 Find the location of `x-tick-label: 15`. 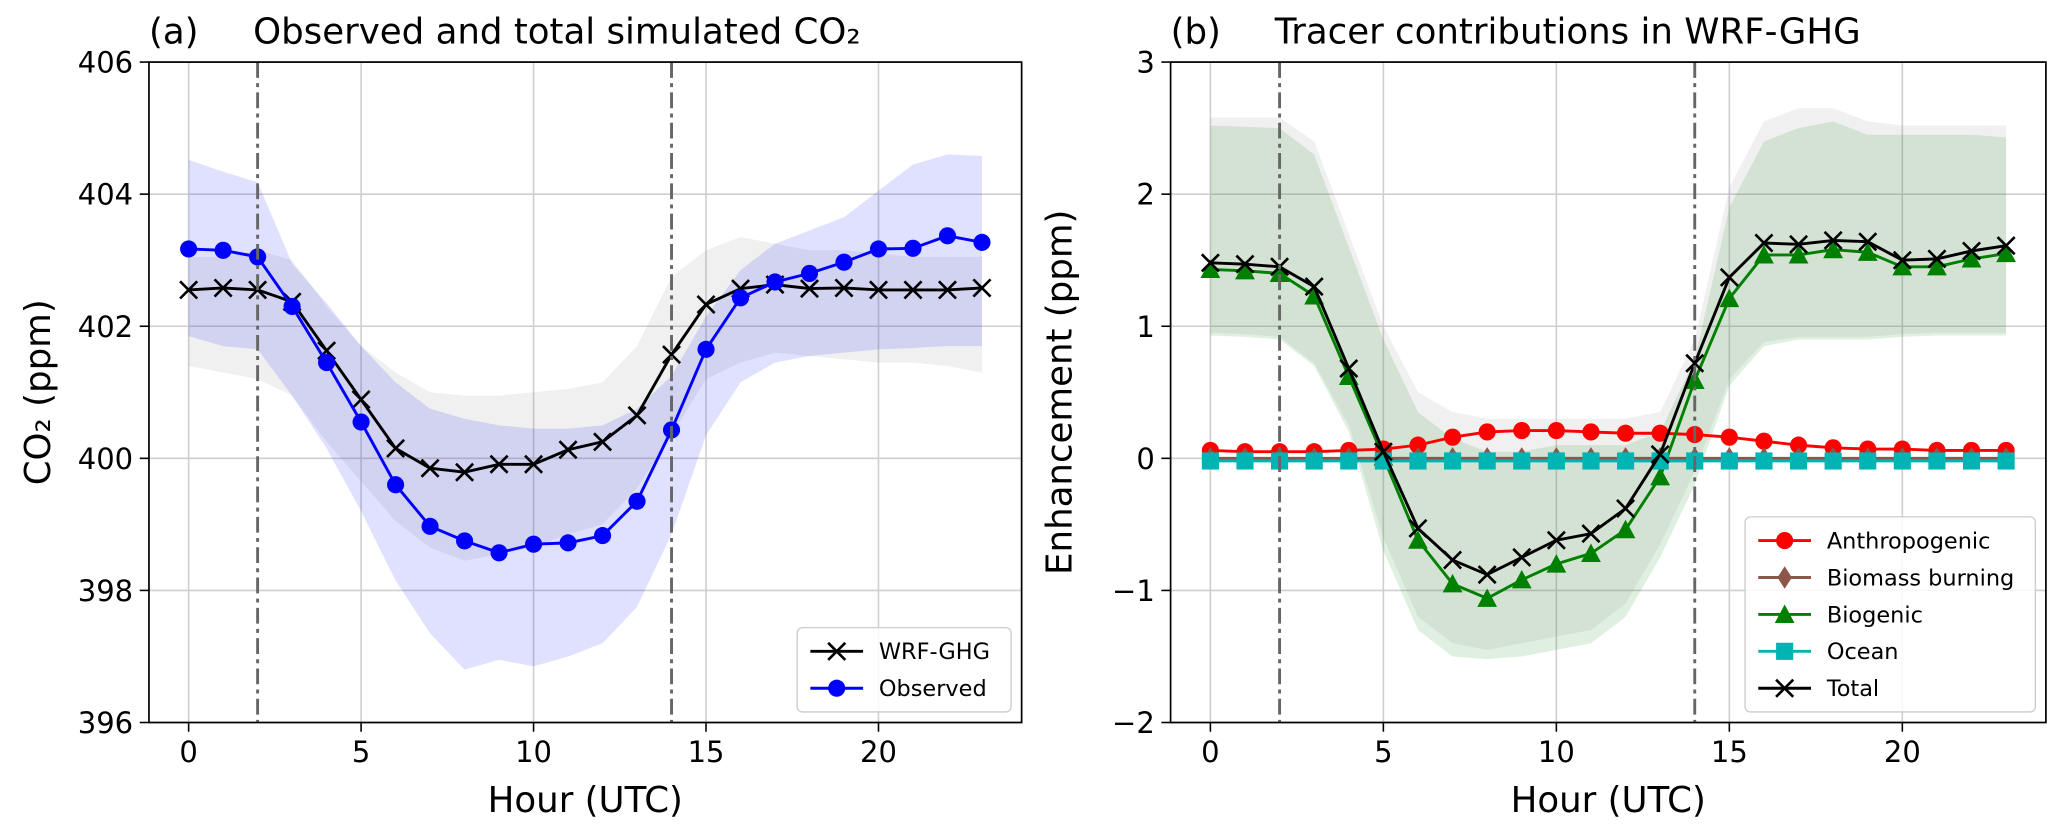

x-tick-label: 15 is located at coordinates (1729, 752).